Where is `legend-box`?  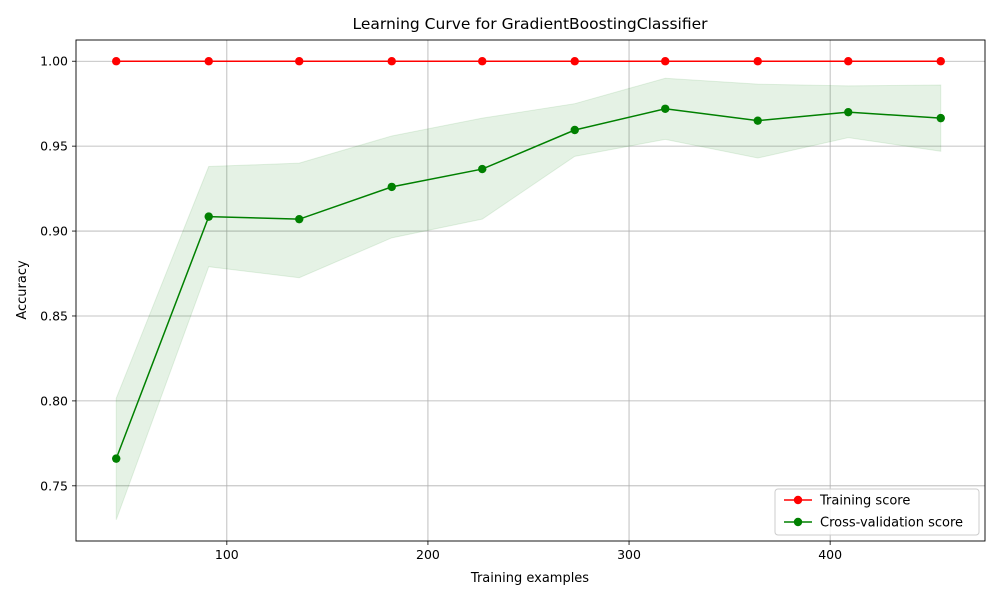
legend-box is located at coordinates (877, 512).